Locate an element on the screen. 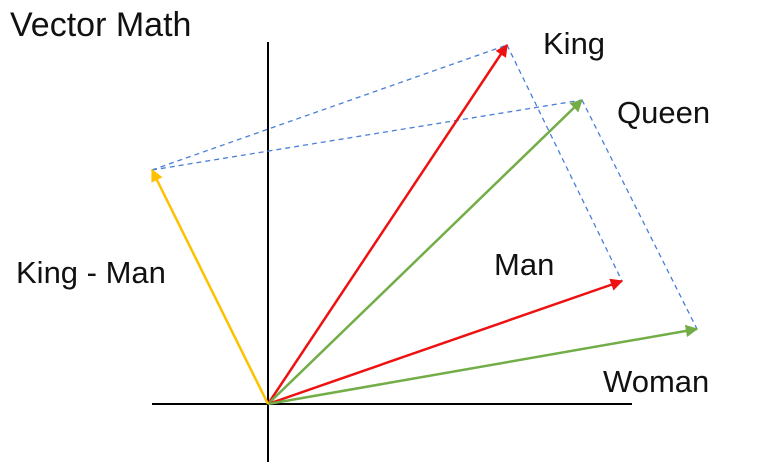 This screenshot has width=760, height=475. king-label: King is located at coordinates (574, 43).